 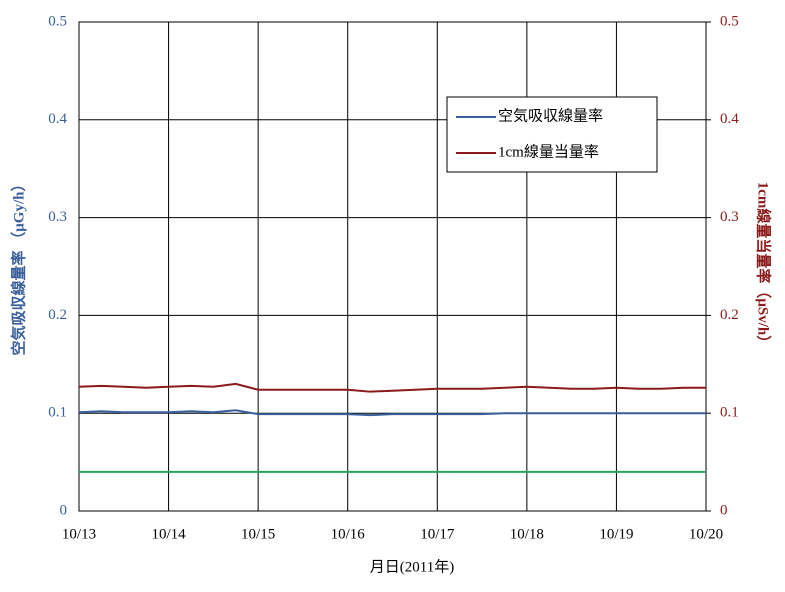 What do you see at coordinates (729, 315) in the screenshot?
I see `y2-tick-label: 0.2` at bounding box center [729, 315].